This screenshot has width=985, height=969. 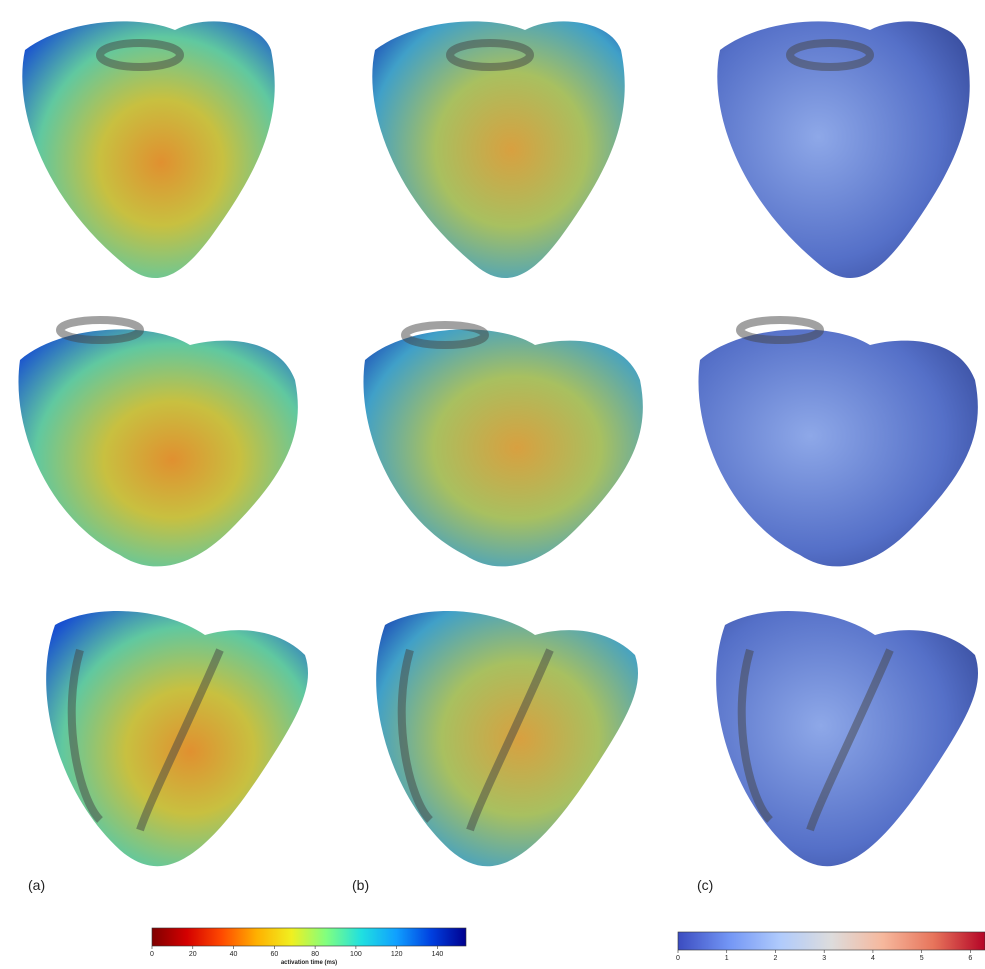 I want to click on tick-label: 2, so click(x=776, y=958).